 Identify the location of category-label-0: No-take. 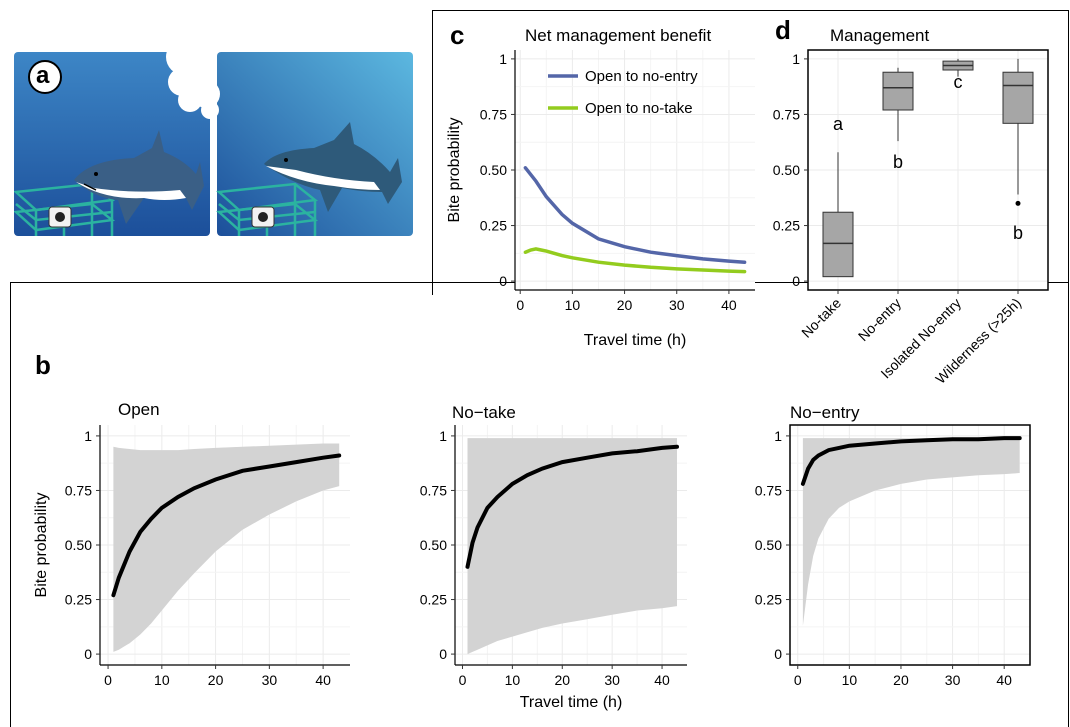
(821, 318).